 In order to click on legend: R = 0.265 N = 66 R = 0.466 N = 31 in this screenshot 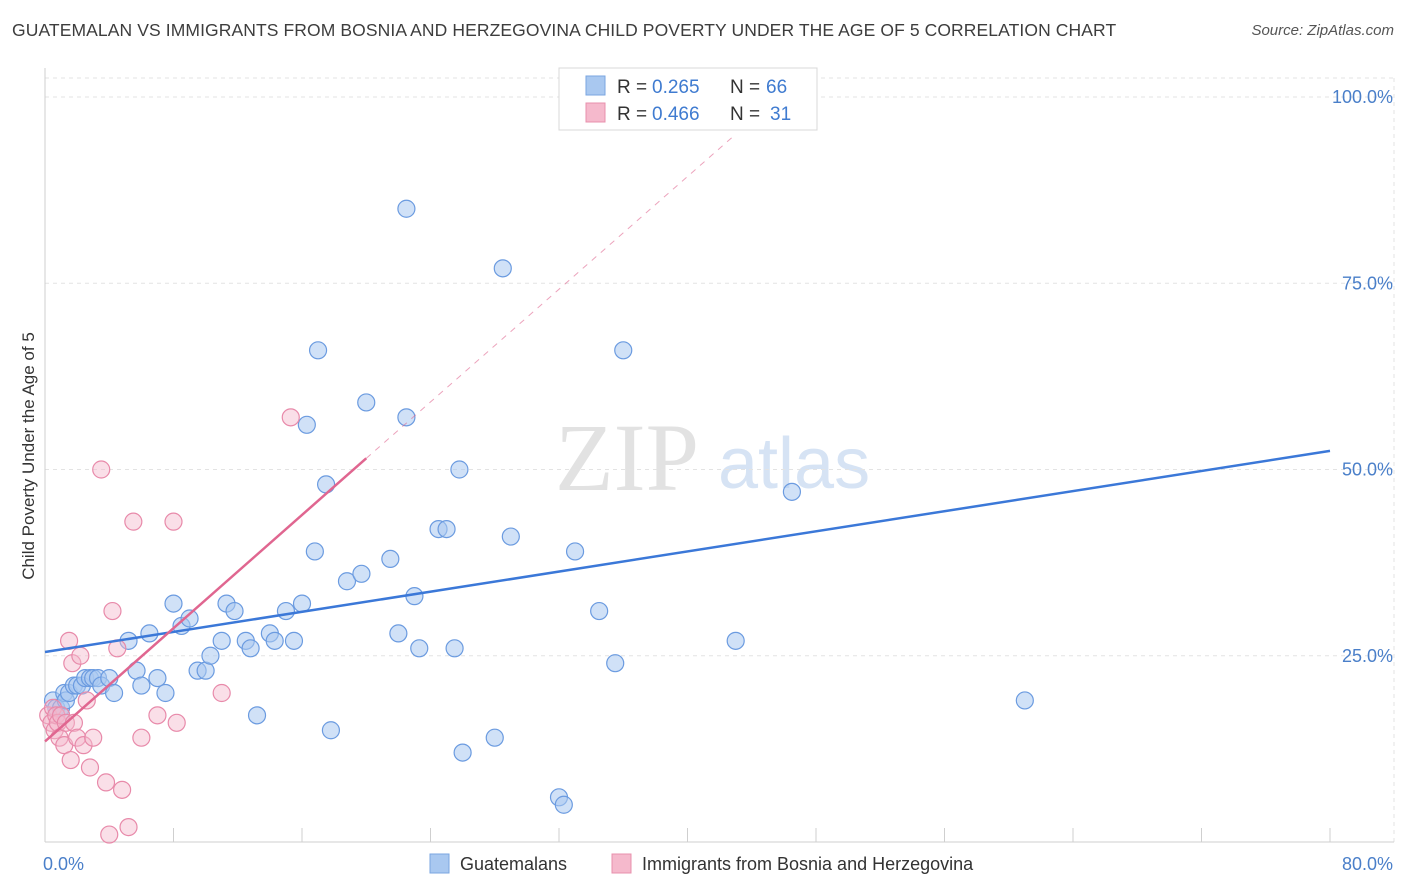, I will do `click(688, 99)`.